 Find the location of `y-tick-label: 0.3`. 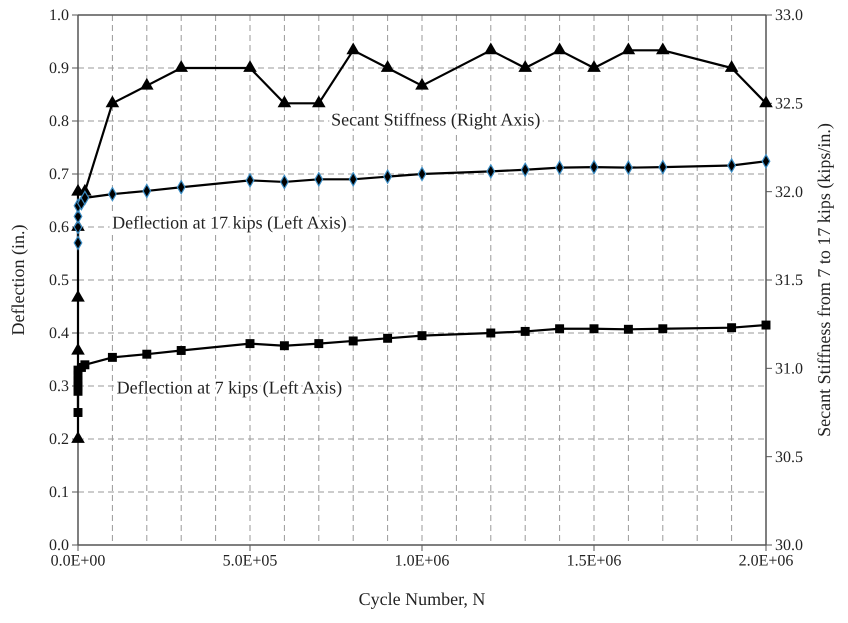

y-tick-label: 0.3 is located at coordinates (59, 387).